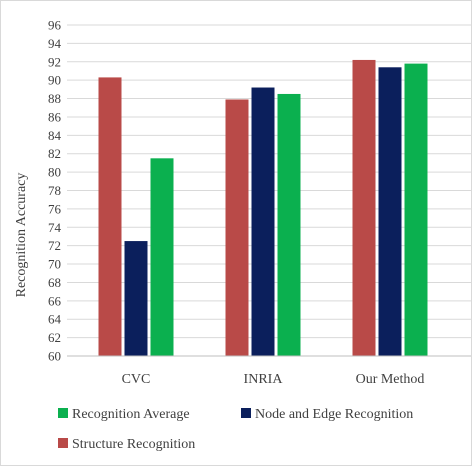 The image size is (474, 468). Describe the element at coordinates (54, 61) in the screenshot. I see `y-tick-label: 92` at that location.